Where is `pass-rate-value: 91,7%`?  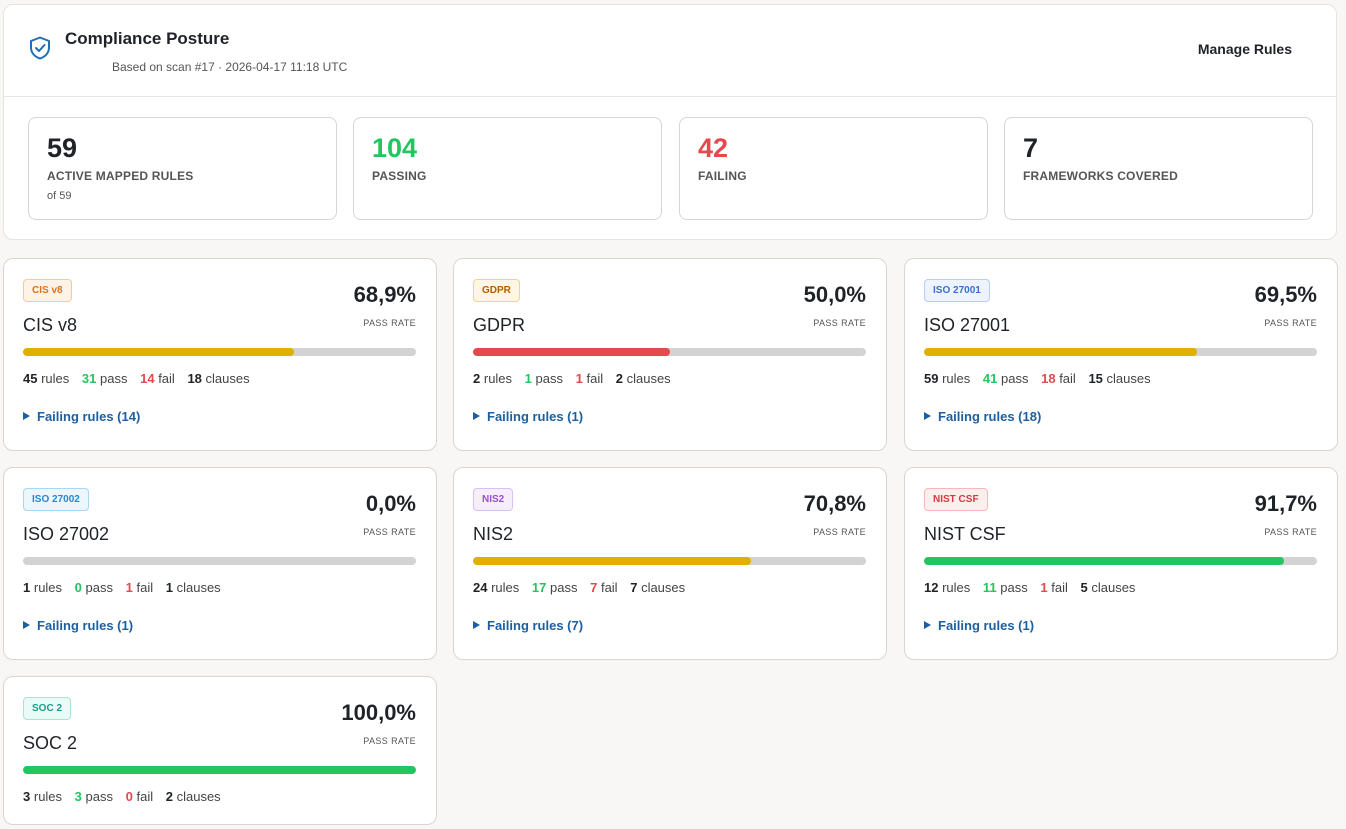 pass-rate-value: 91,7% is located at coordinates (1285, 503).